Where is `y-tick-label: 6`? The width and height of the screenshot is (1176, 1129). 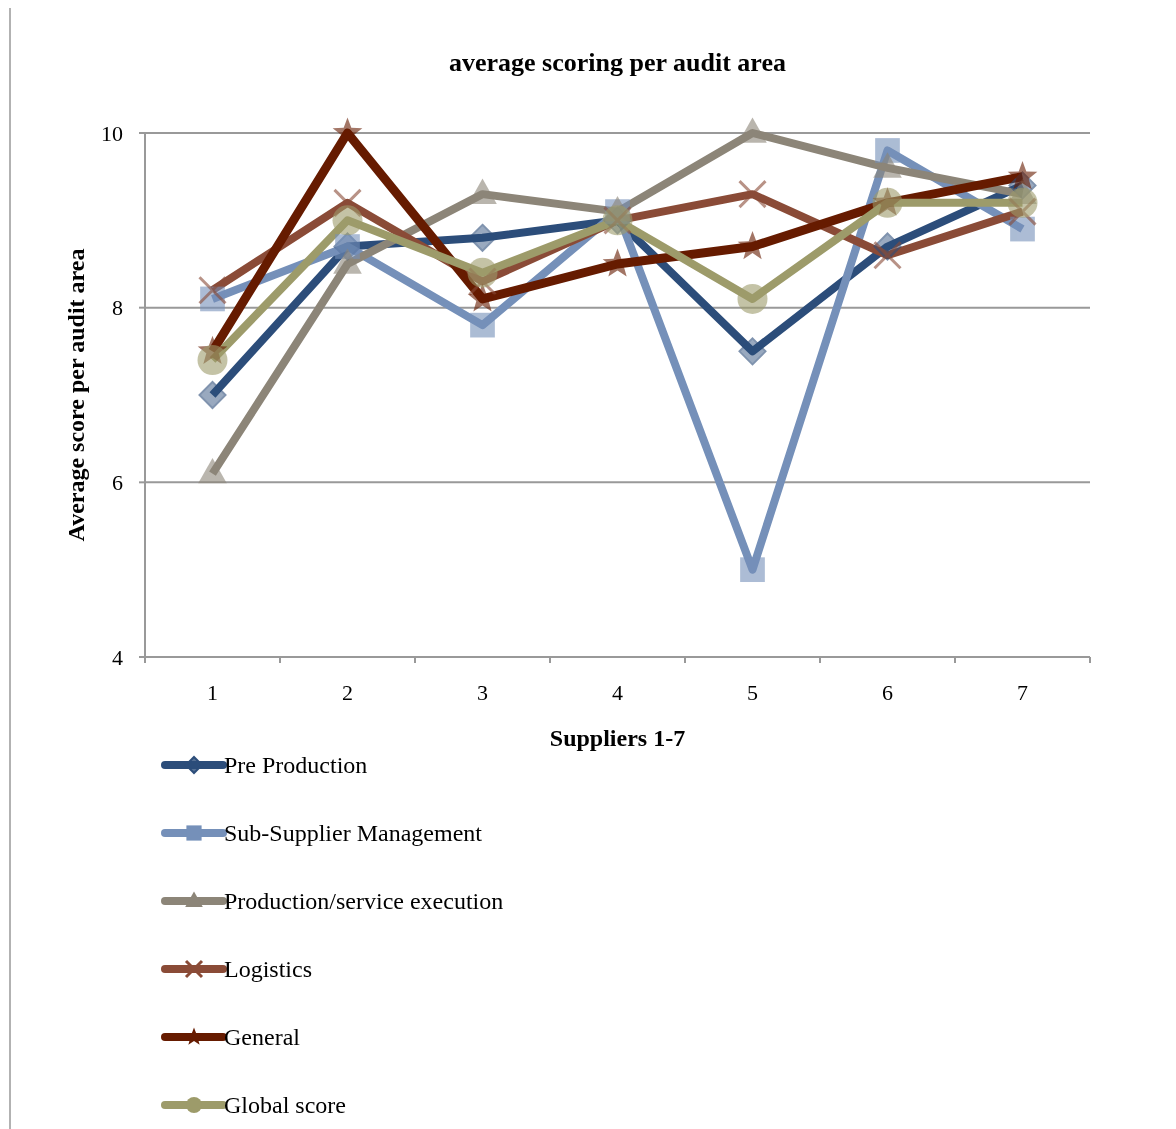
y-tick-label: 6 is located at coordinates (117, 483).